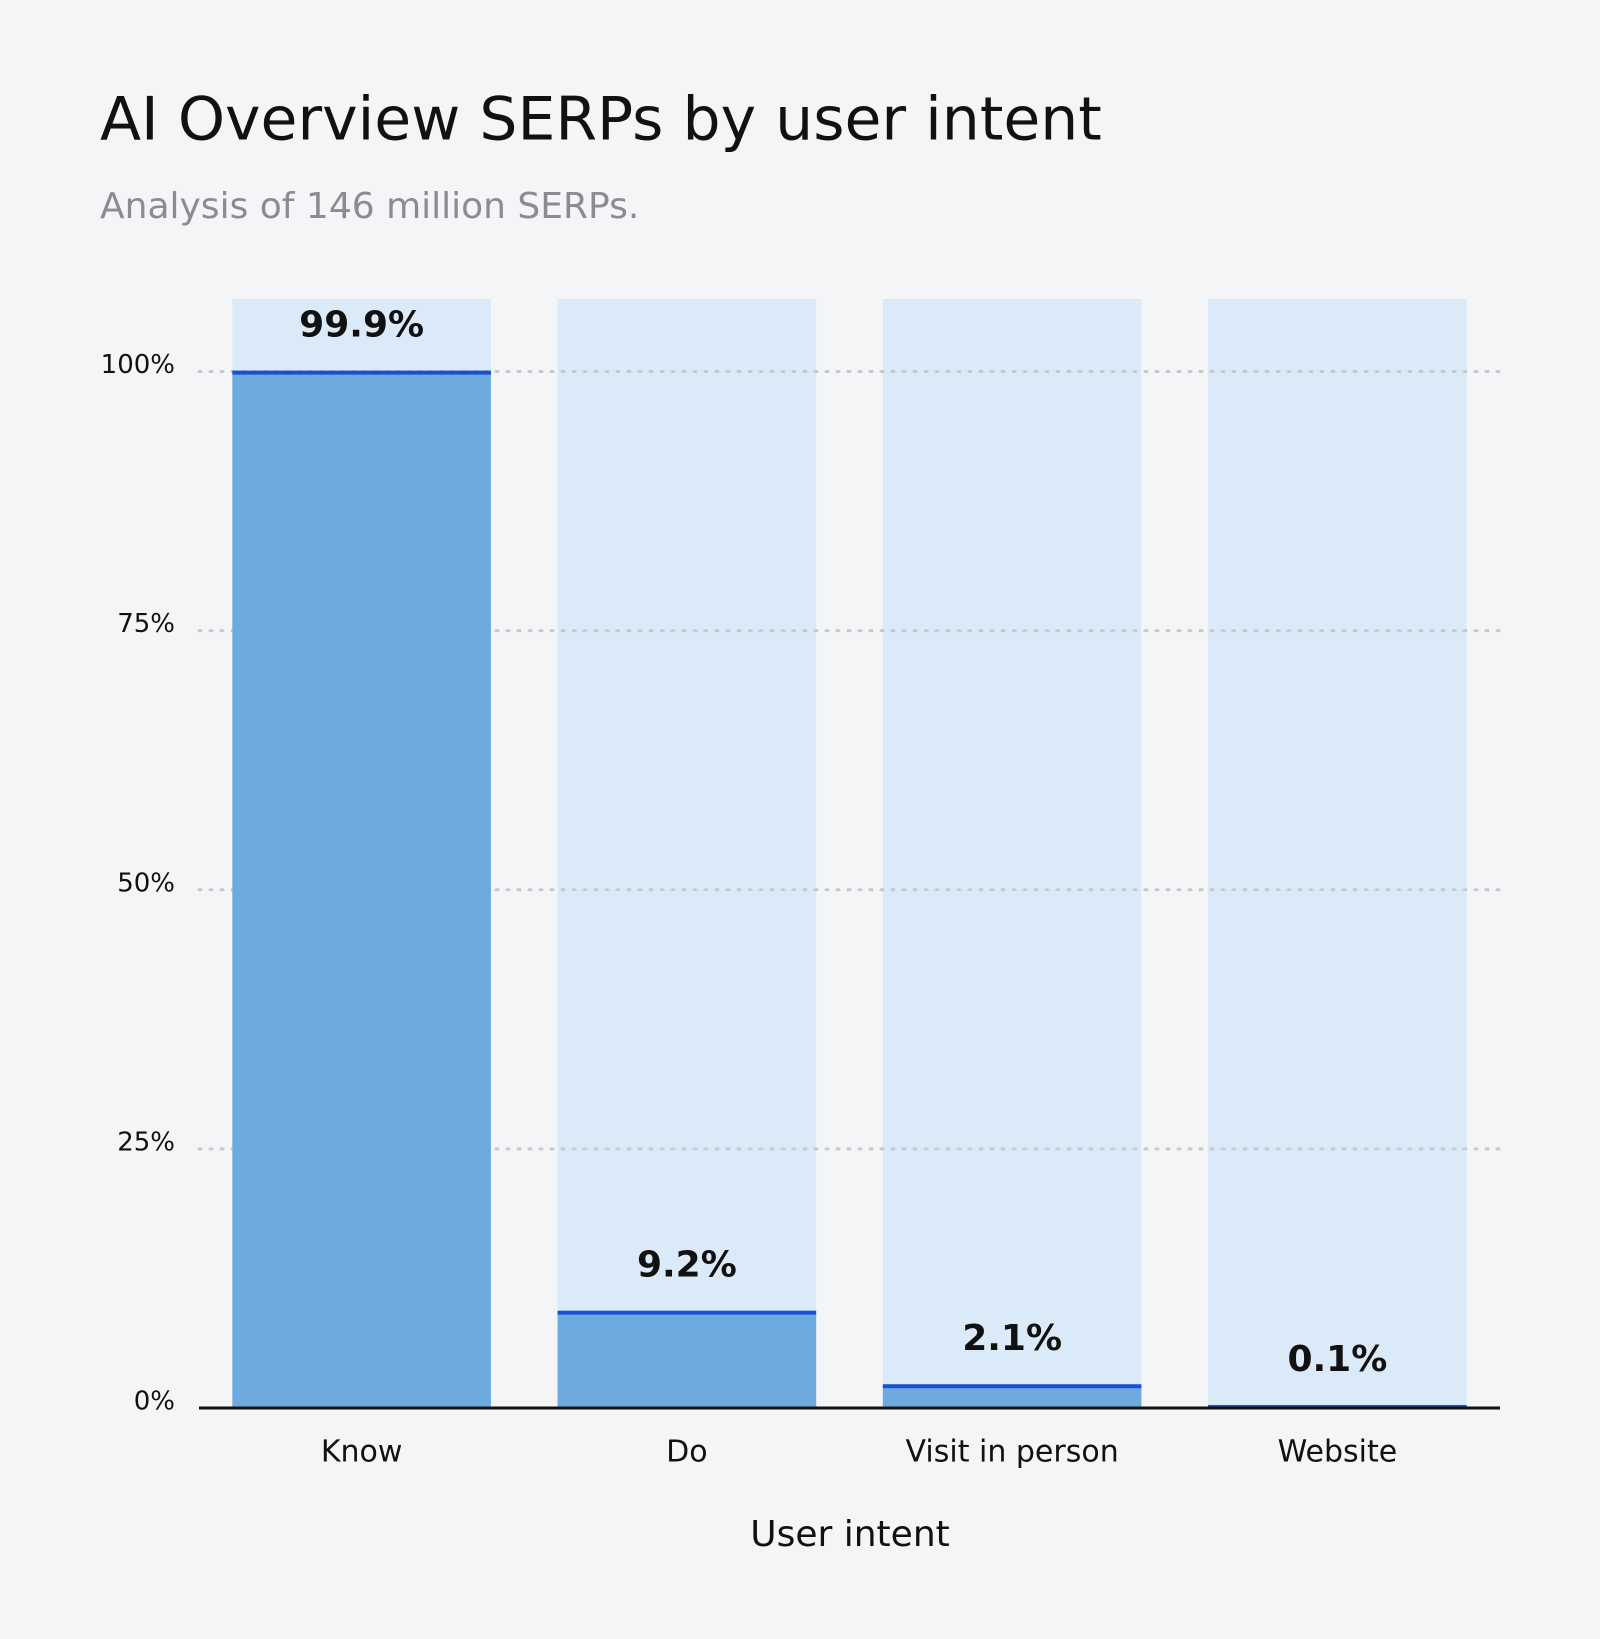  What do you see at coordinates (138, 365) in the screenshot?
I see `y-tick-label: 100%` at bounding box center [138, 365].